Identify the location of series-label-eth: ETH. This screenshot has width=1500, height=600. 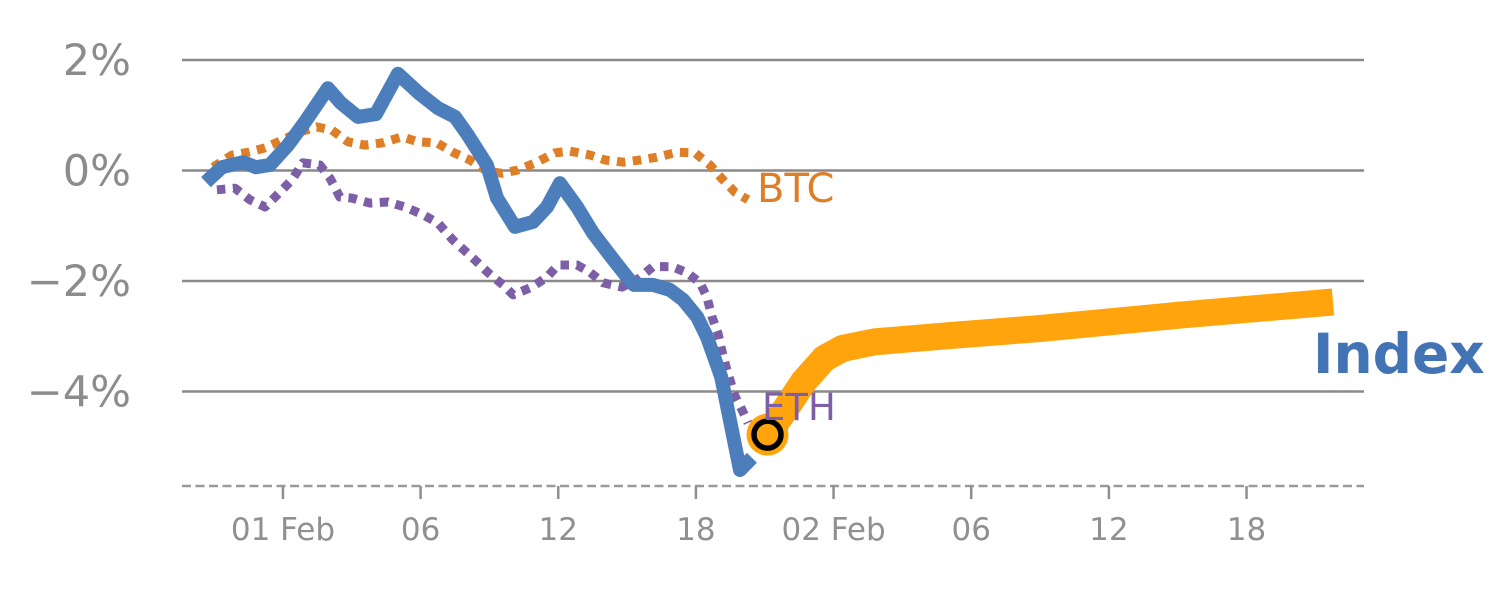
(799, 407).